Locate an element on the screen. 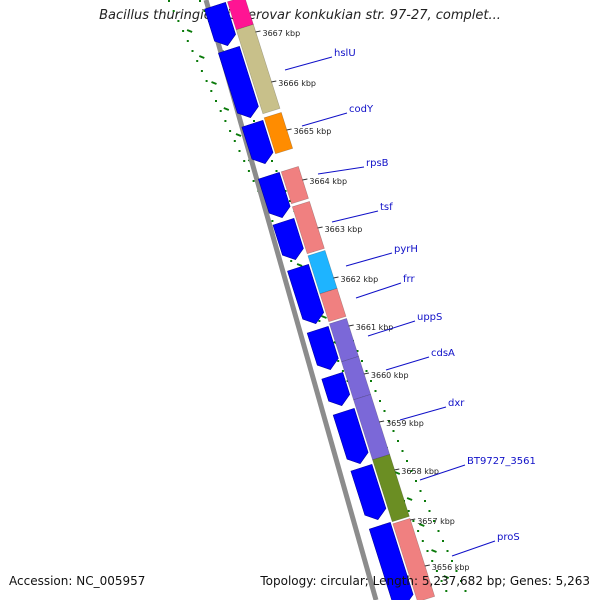  gene-label-dxr: dxr is located at coordinates (456, 403).